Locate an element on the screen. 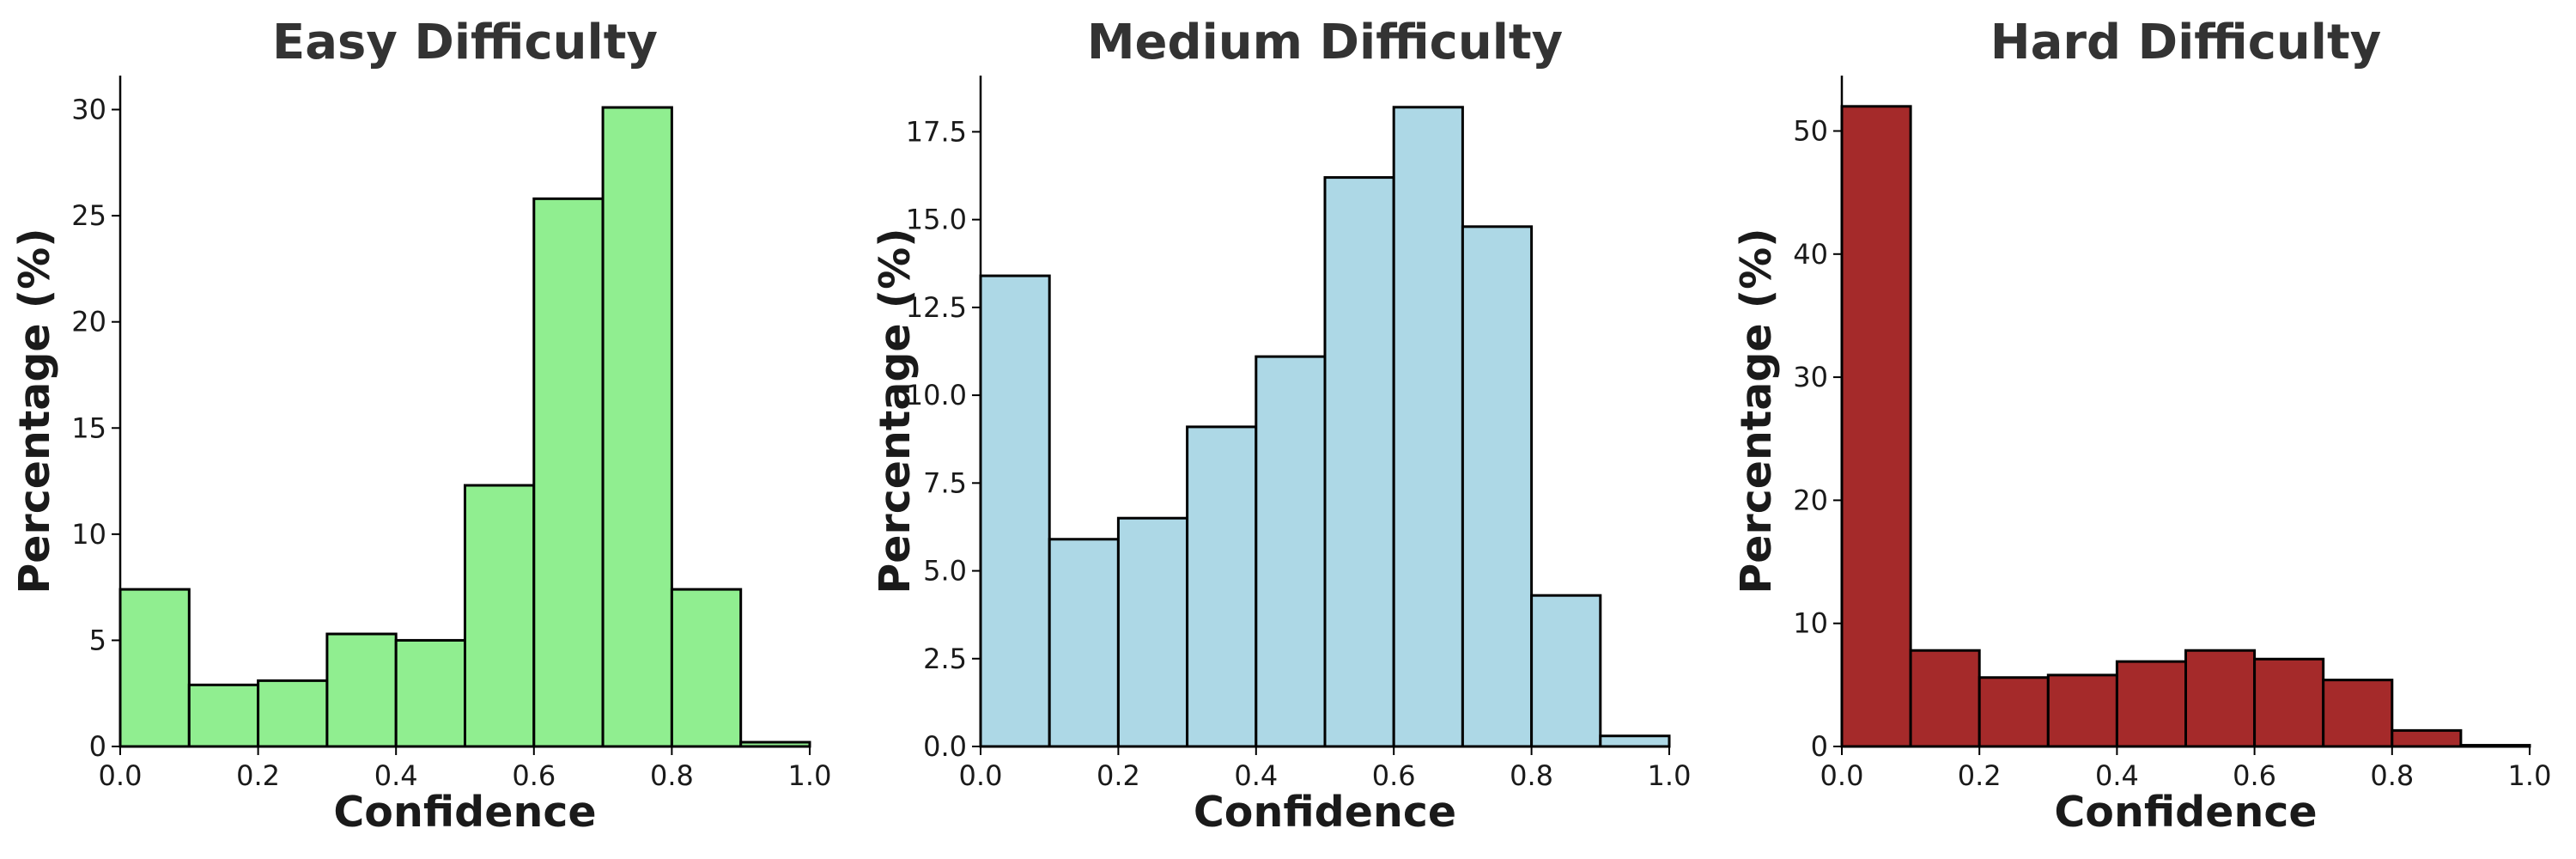 This screenshot has width=2576, height=859. medium-x-tick-label: 0.4 is located at coordinates (1256, 776).